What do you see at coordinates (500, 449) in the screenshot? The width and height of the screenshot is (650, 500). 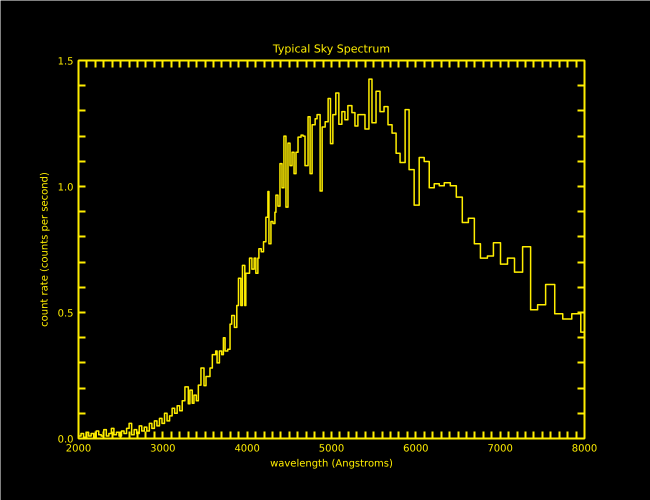 I see `x-tick-label: 7000` at bounding box center [500, 449].